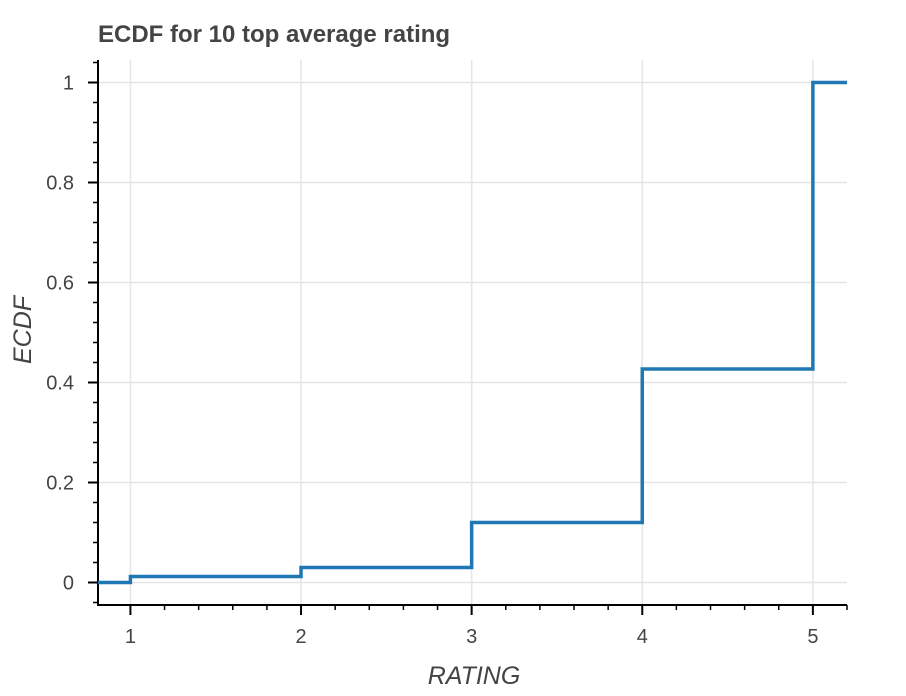 The height and width of the screenshot is (696, 906). I want to click on x-tick-label: 3, so click(471, 637).